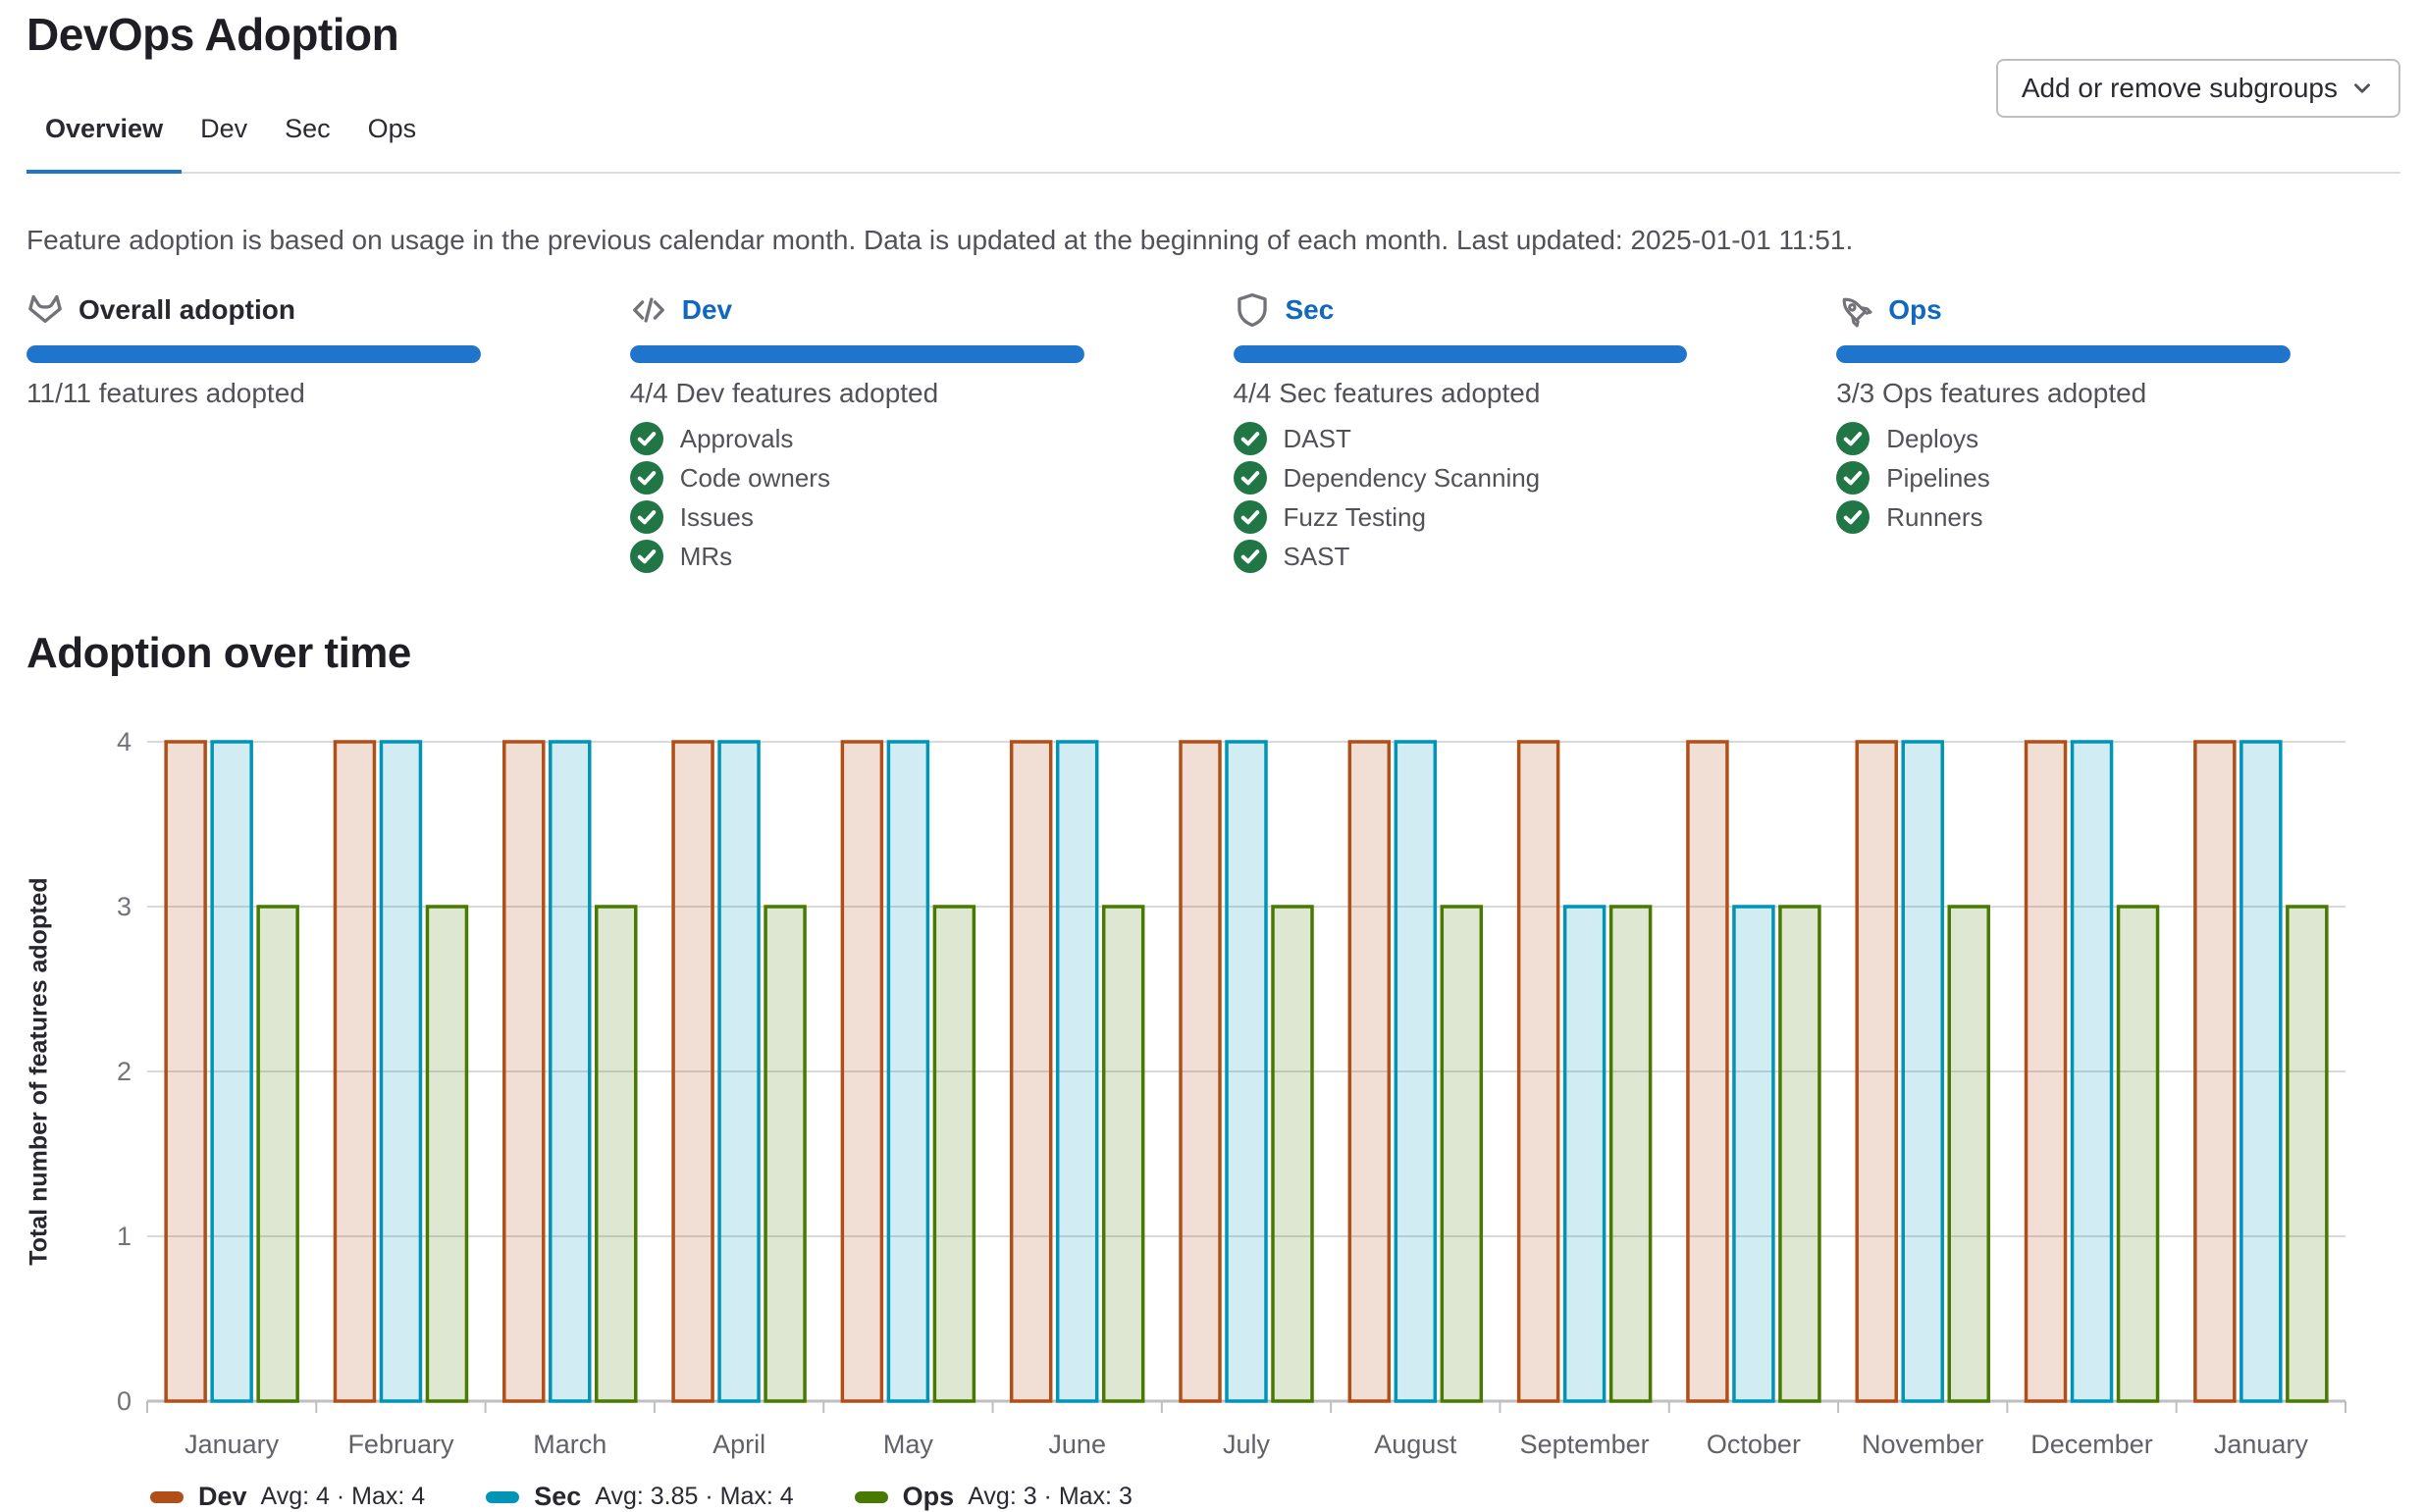 This screenshot has width=2424, height=1512. I want to click on bar-sec-11-november, so click(1923, 1071).